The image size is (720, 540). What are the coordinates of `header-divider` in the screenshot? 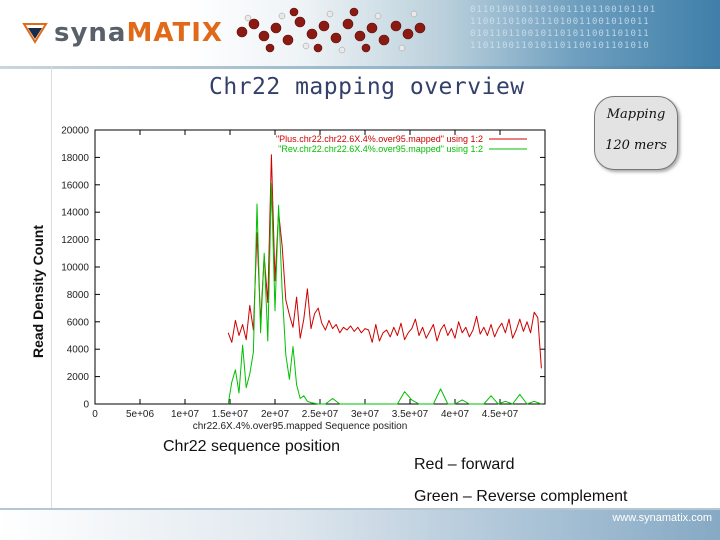 It's located at (360, 67).